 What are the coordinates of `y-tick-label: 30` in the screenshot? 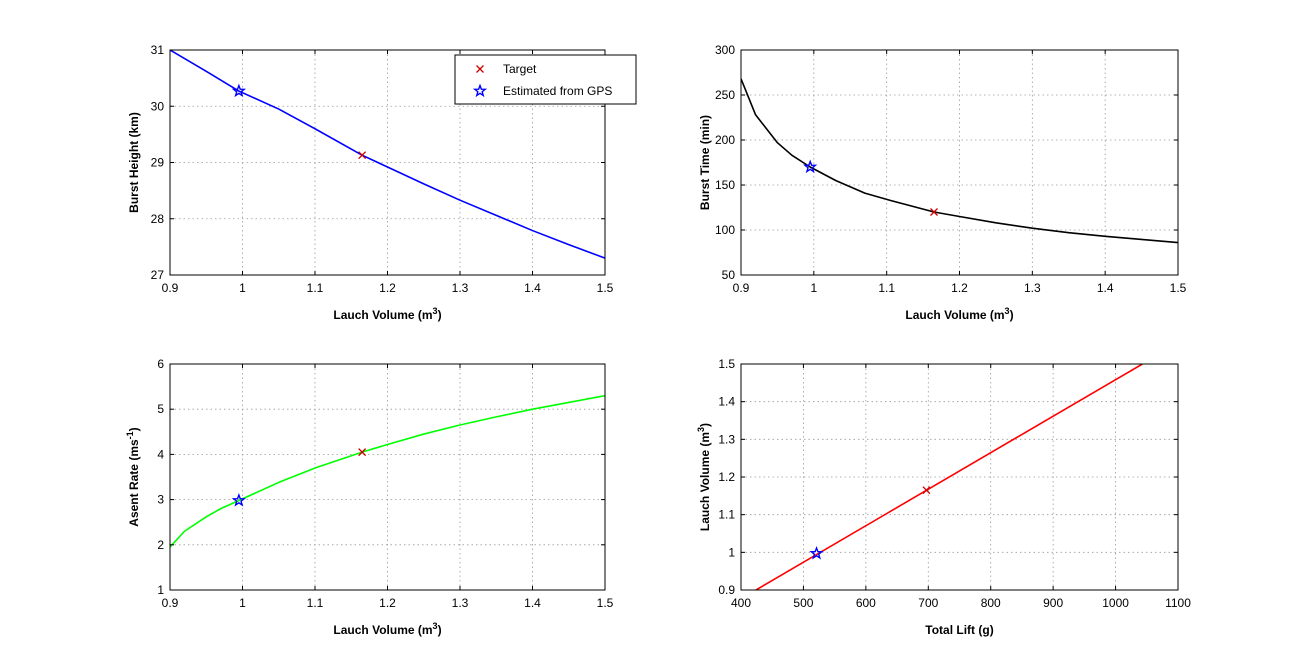 It's located at (158, 106).